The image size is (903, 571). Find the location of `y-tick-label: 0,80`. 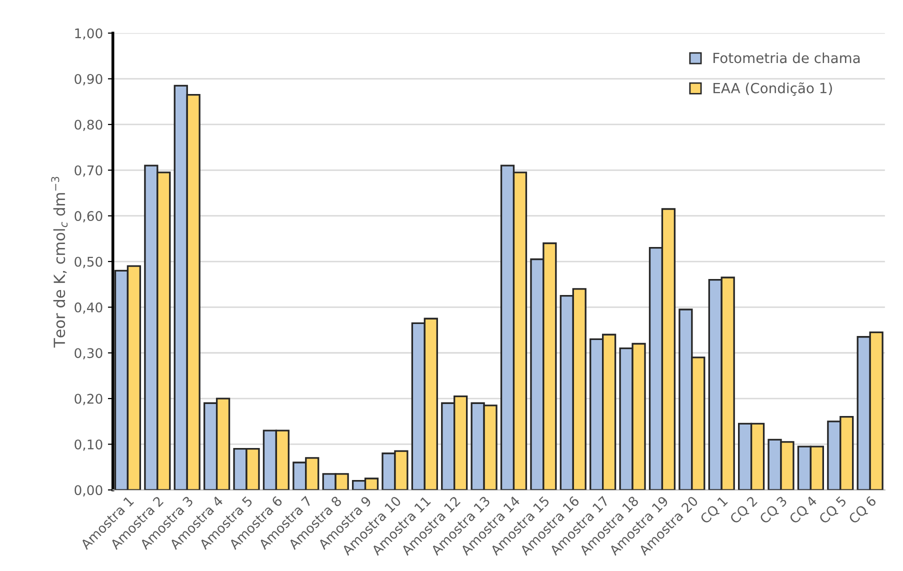

y-tick-label: 0,80 is located at coordinates (88, 126).